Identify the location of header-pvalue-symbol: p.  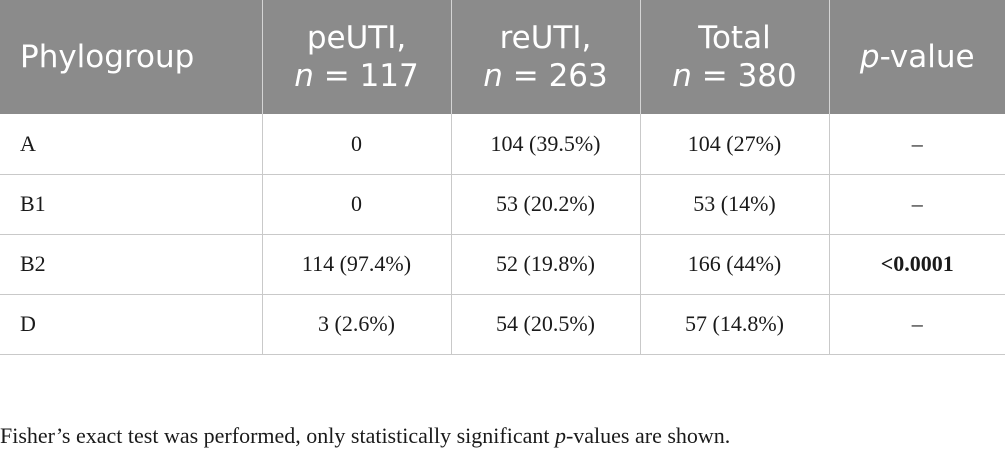
(869, 57).